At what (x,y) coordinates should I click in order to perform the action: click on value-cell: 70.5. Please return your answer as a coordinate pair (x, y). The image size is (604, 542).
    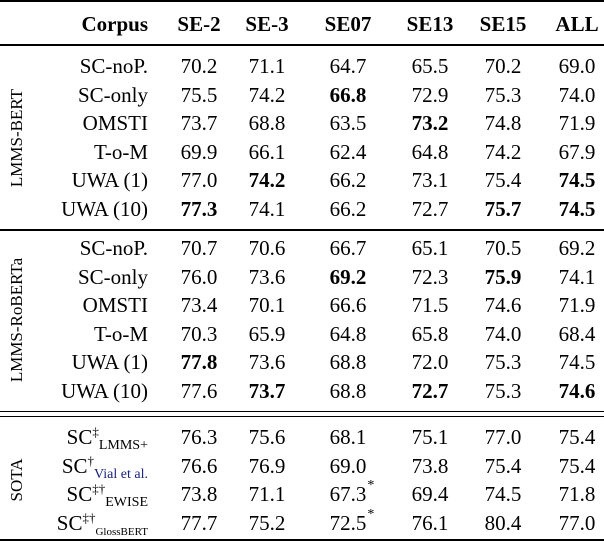
    Looking at the image, I should click on (503, 248).